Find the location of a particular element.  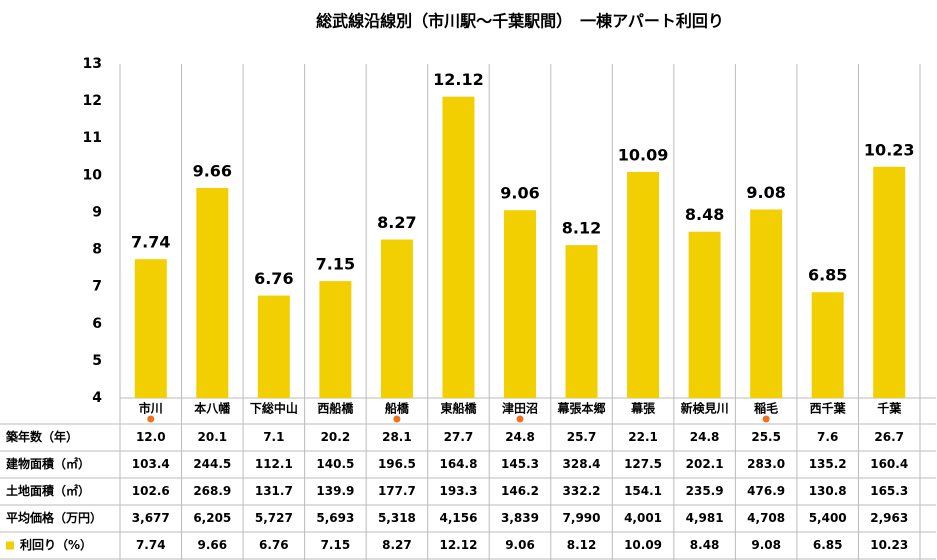

table-cell: 244.5 is located at coordinates (212, 464).